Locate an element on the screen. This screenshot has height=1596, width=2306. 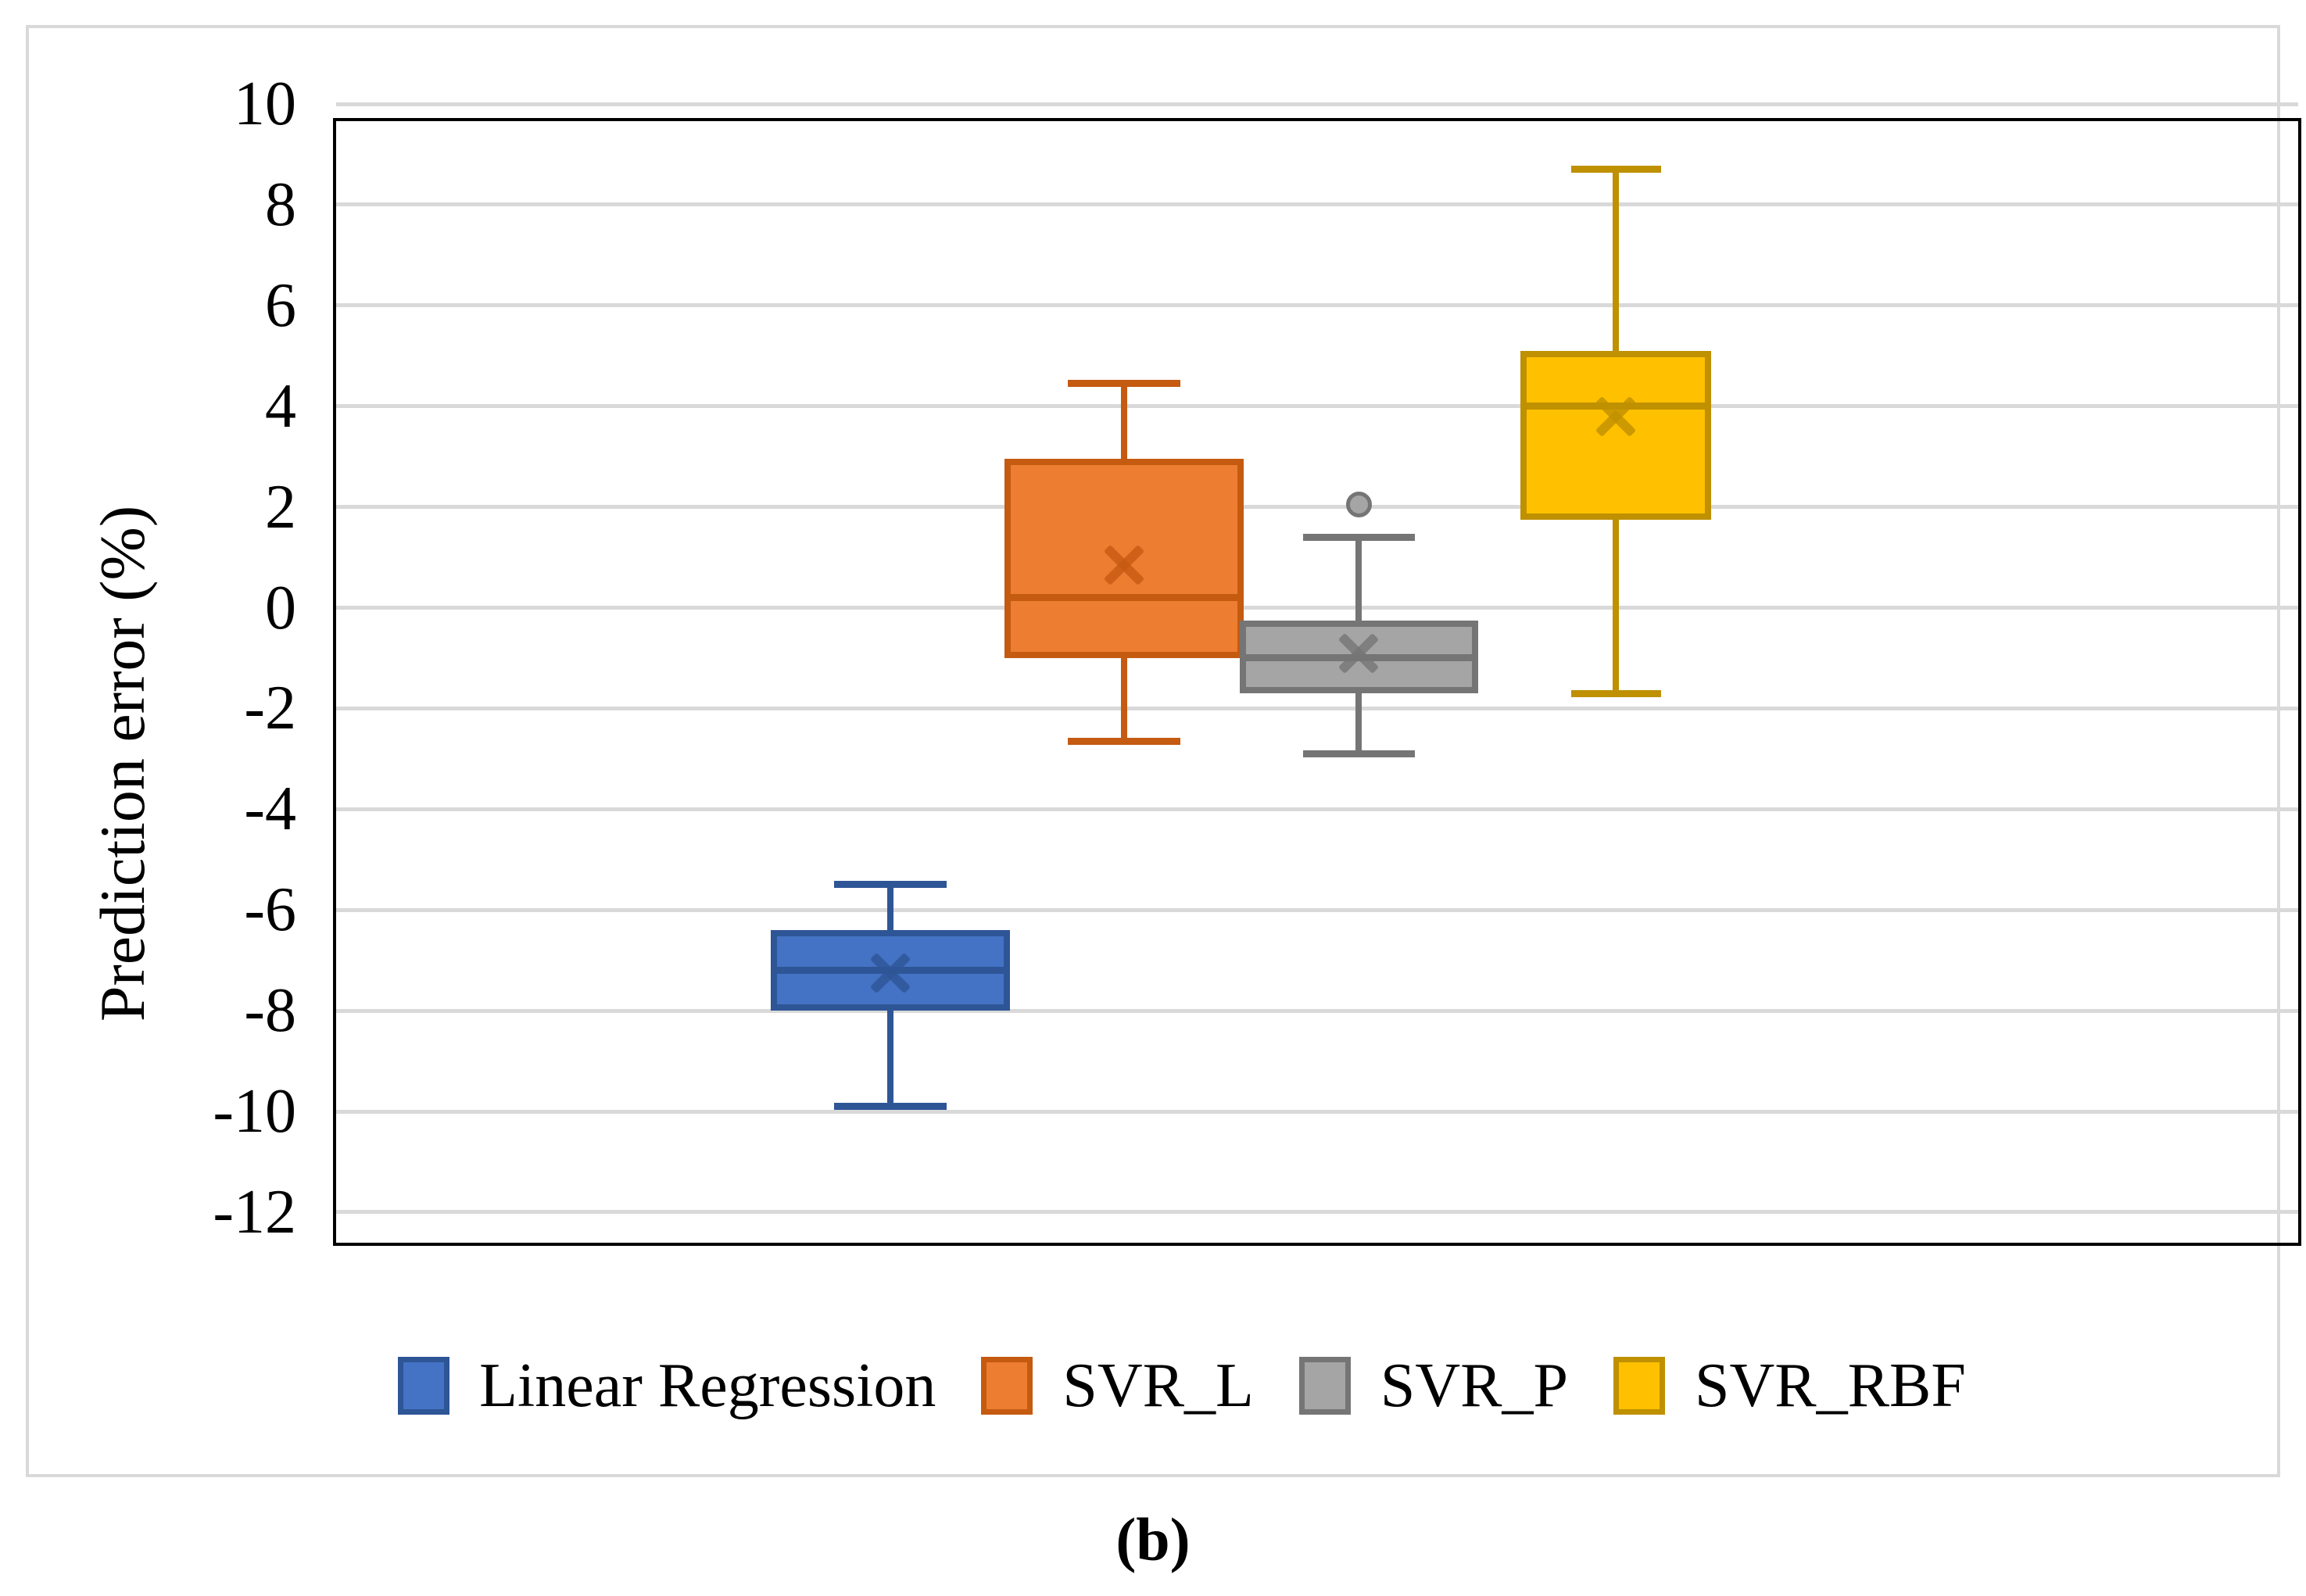
legend-item-svr-p: SVR_P is located at coordinates (1433, 1386).